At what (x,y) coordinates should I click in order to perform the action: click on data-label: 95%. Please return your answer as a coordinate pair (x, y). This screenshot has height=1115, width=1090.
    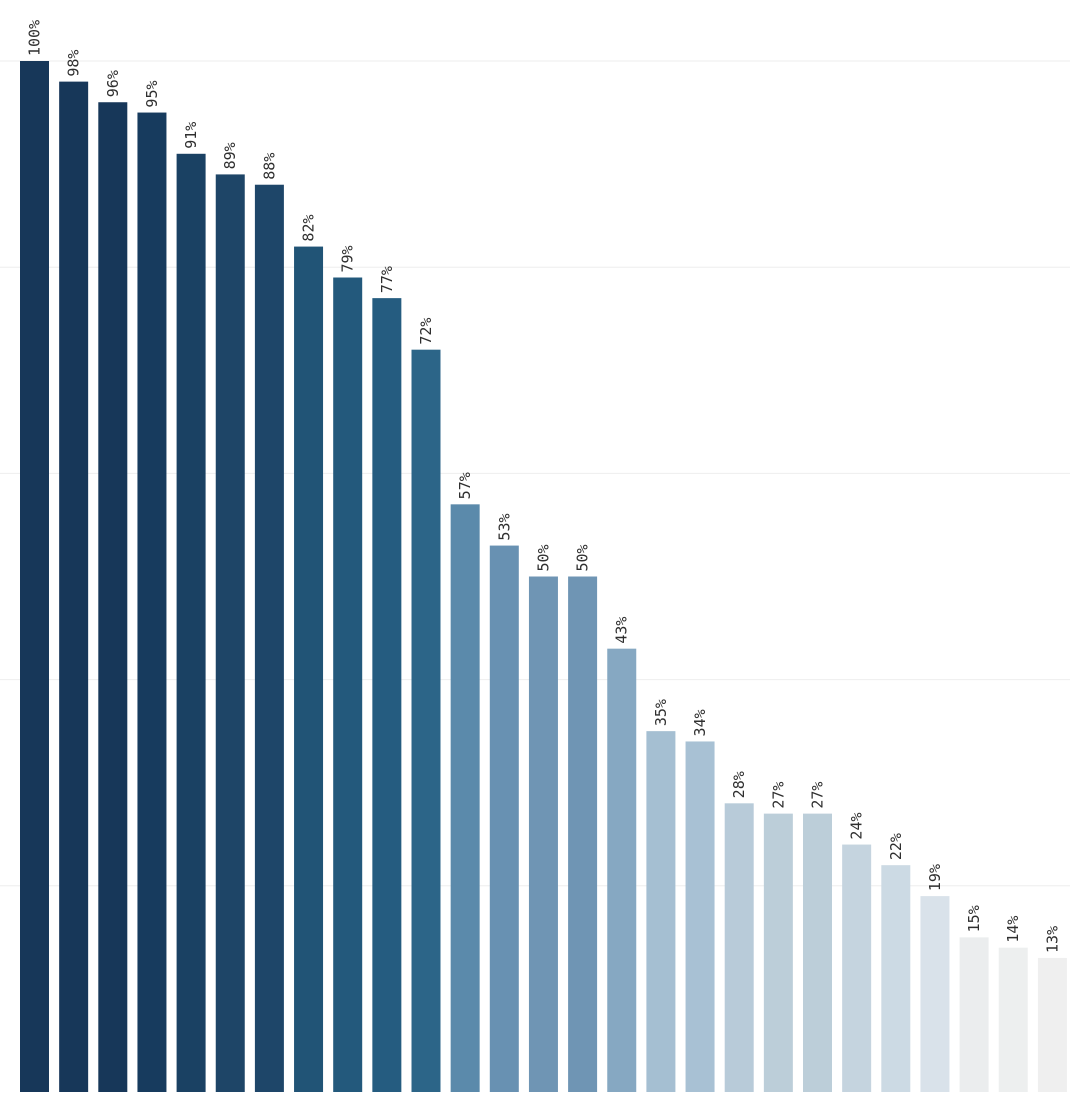
    Looking at the image, I should click on (152, 93).